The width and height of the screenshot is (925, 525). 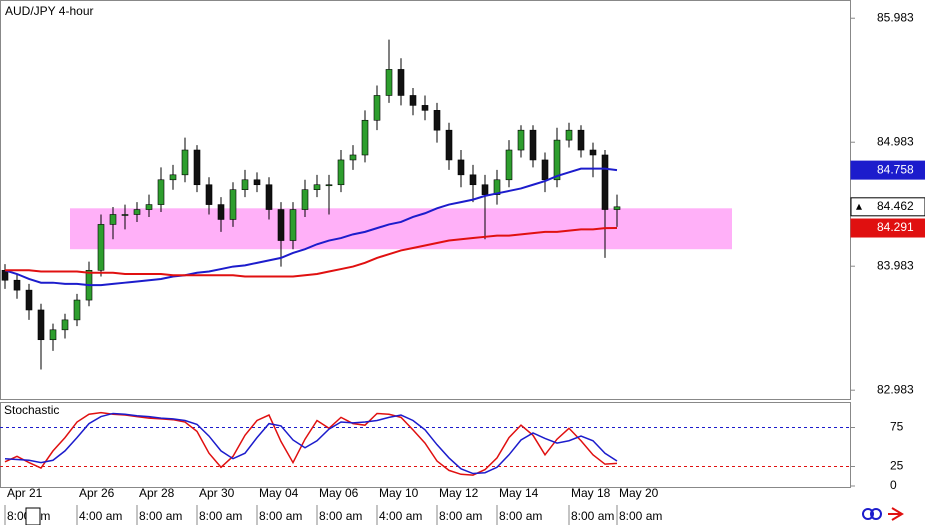 What do you see at coordinates (401, 229) in the screenshot?
I see `support-zone` at bounding box center [401, 229].